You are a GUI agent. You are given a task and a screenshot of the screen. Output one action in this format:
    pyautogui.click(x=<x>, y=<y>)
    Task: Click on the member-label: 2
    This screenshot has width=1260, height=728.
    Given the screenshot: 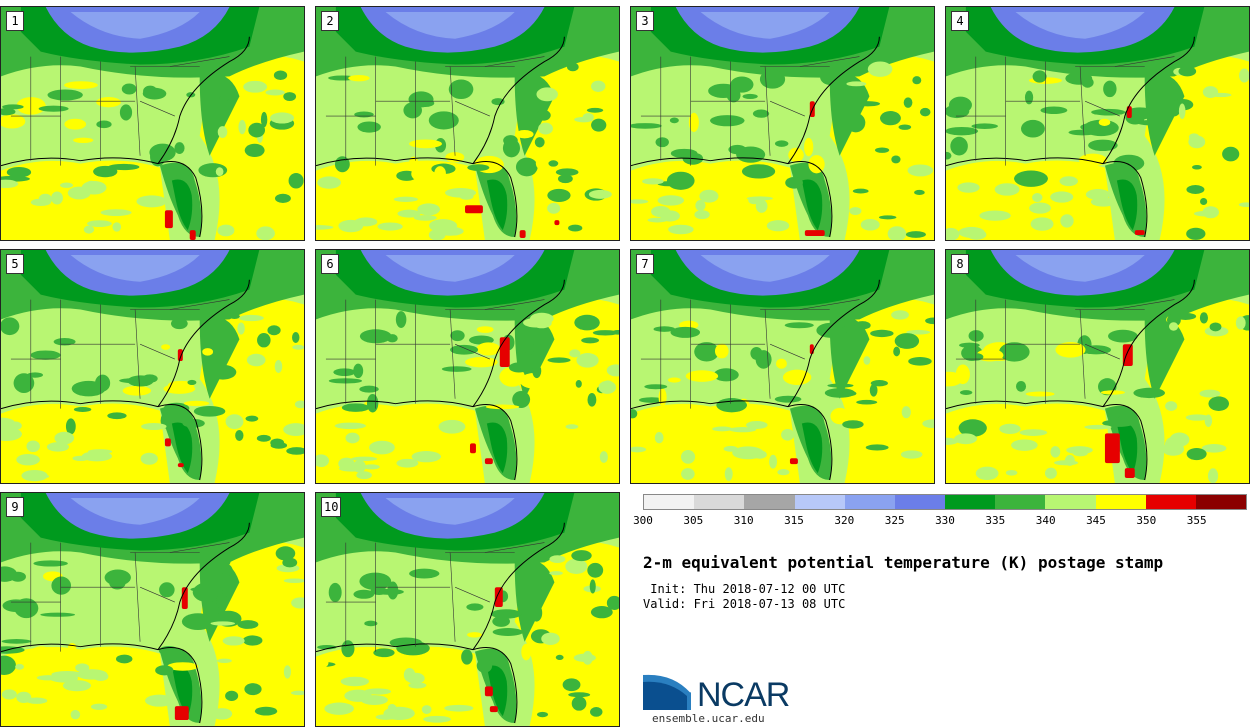 What is the action you would take?
    pyautogui.click(x=330, y=21)
    